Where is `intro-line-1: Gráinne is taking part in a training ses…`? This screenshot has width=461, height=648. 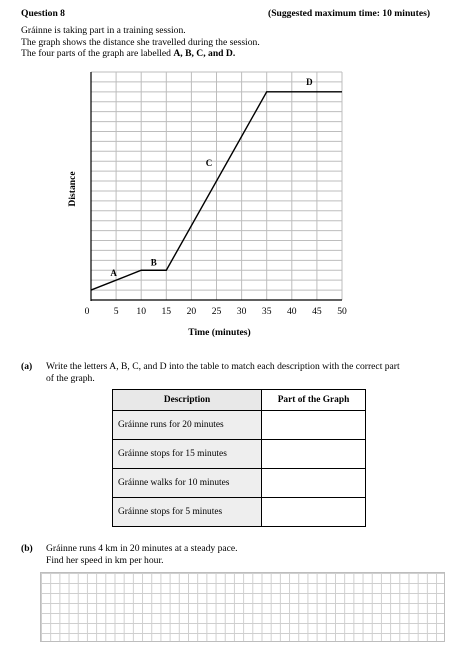 intro-line-1: Gráinne is taking part in a training ses… is located at coordinates (103, 30).